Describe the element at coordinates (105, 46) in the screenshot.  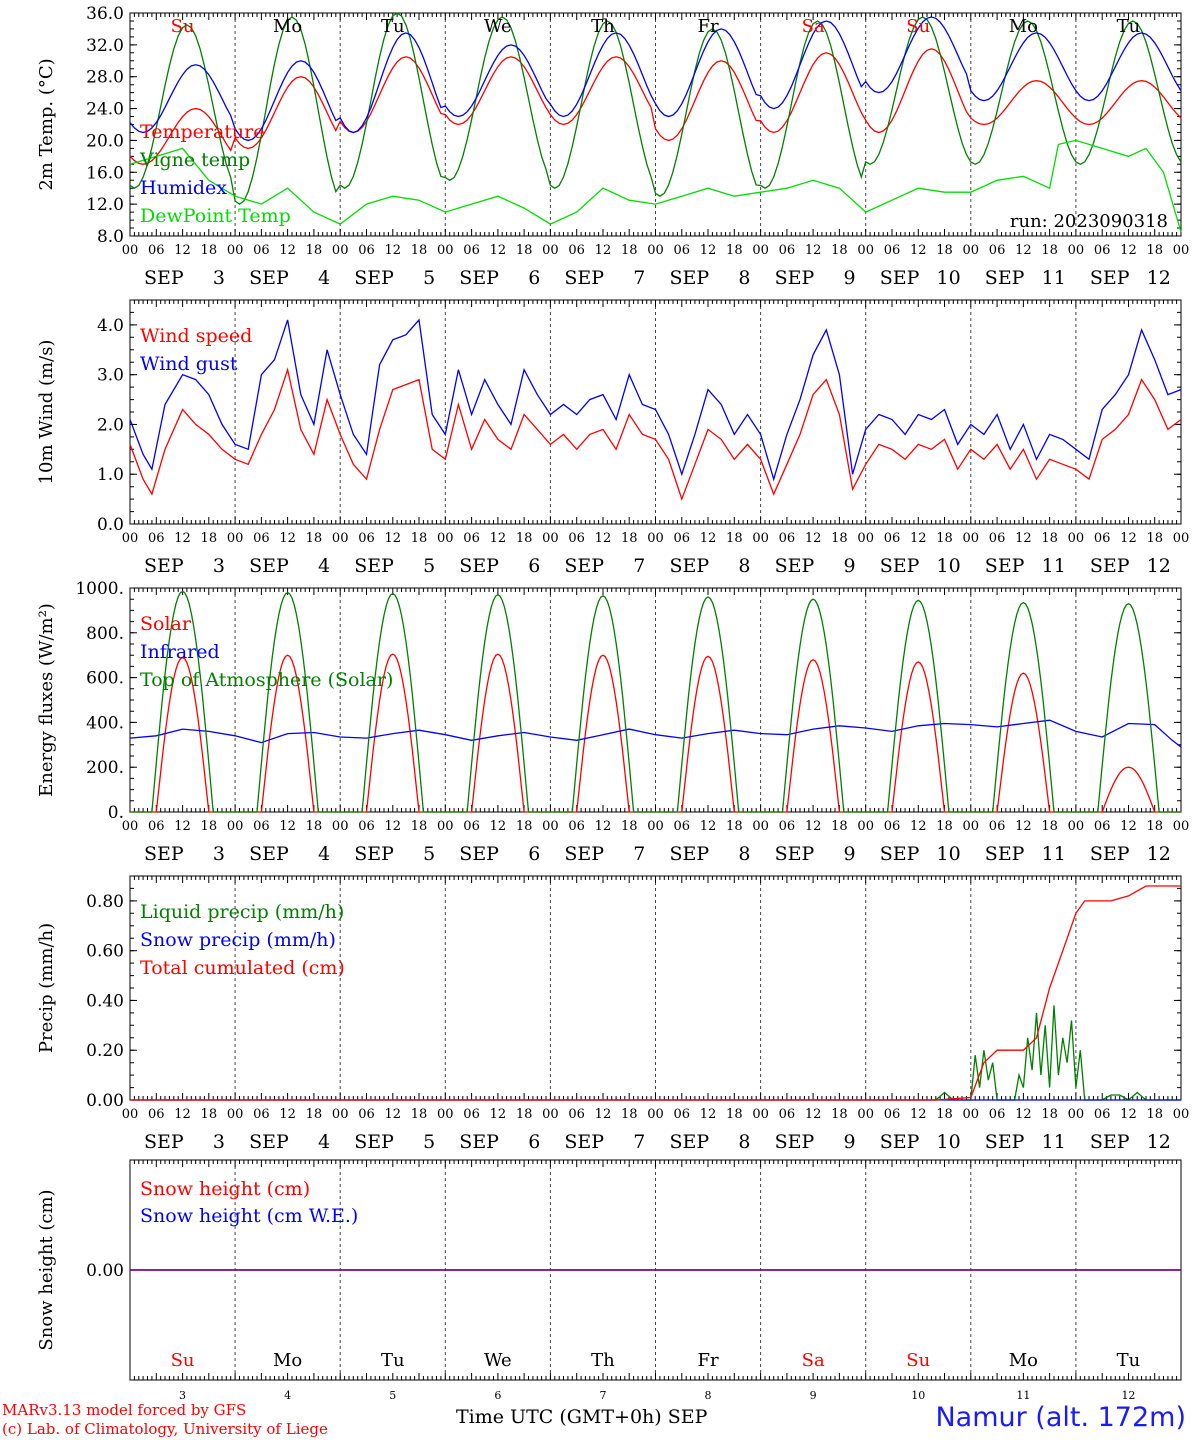
I see `y-tick-label: 32.0` at that location.